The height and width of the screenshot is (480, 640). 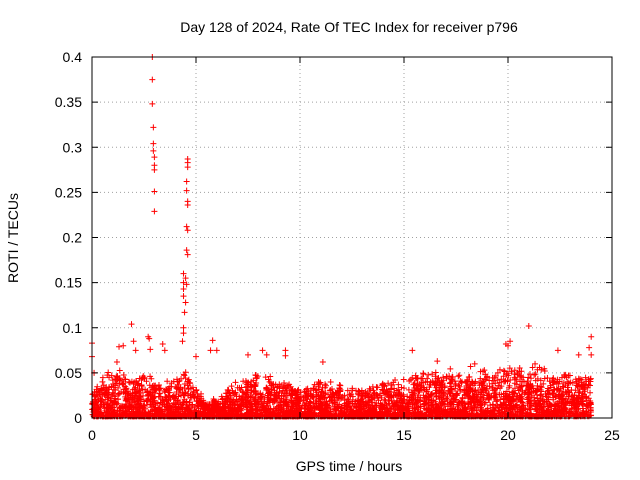 I want to click on y-tick-label: 0.3, so click(x=73, y=147).